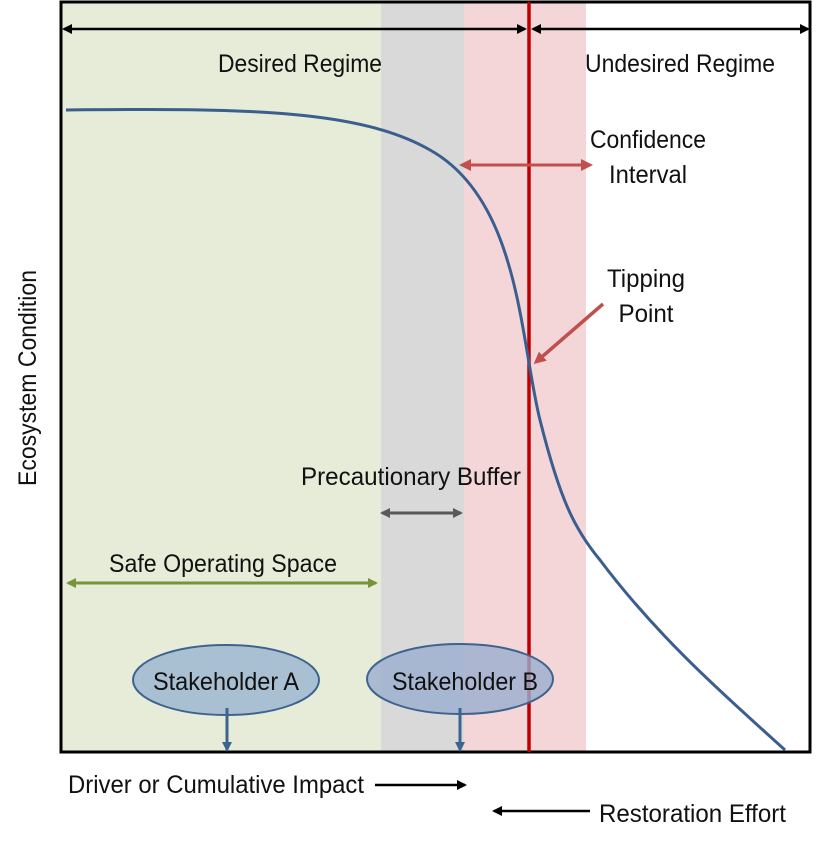 This screenshot has width=831, height=849. Describe the element at coordinates (411, 477) in the screenshot. I see `precautionary-buffer-label: Precautionary Buffer` at that location.